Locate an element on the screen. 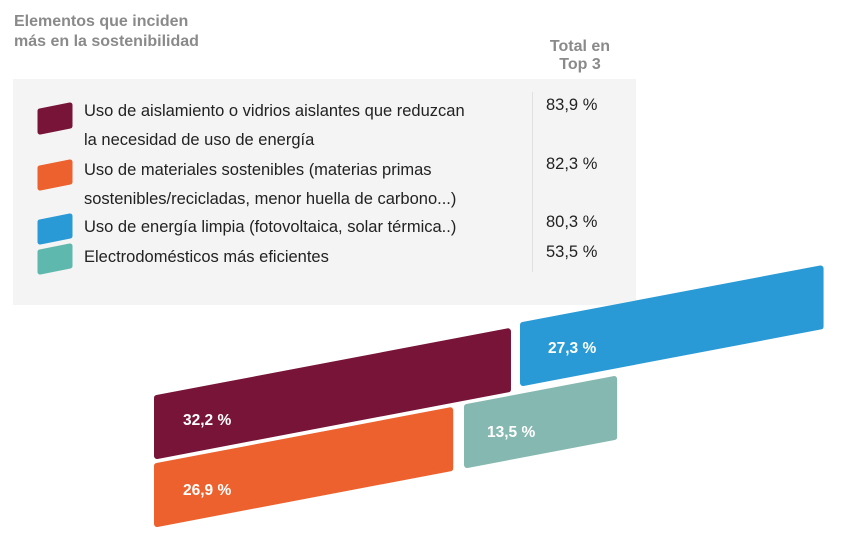 Image resolution: width=847 pixels, height=554 pixels. bar-label-3: 13,5 % is located at coordinates (511, 432).